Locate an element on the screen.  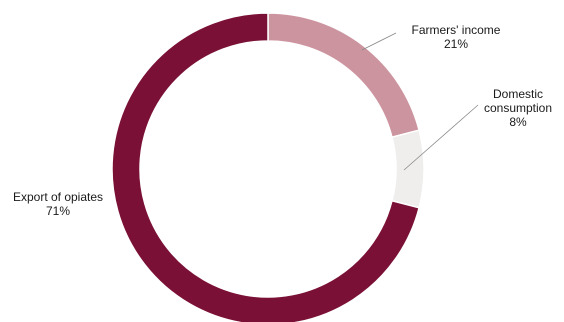
slice-label-farmers-income: Farmers' income is located at coordinates (456, 30).